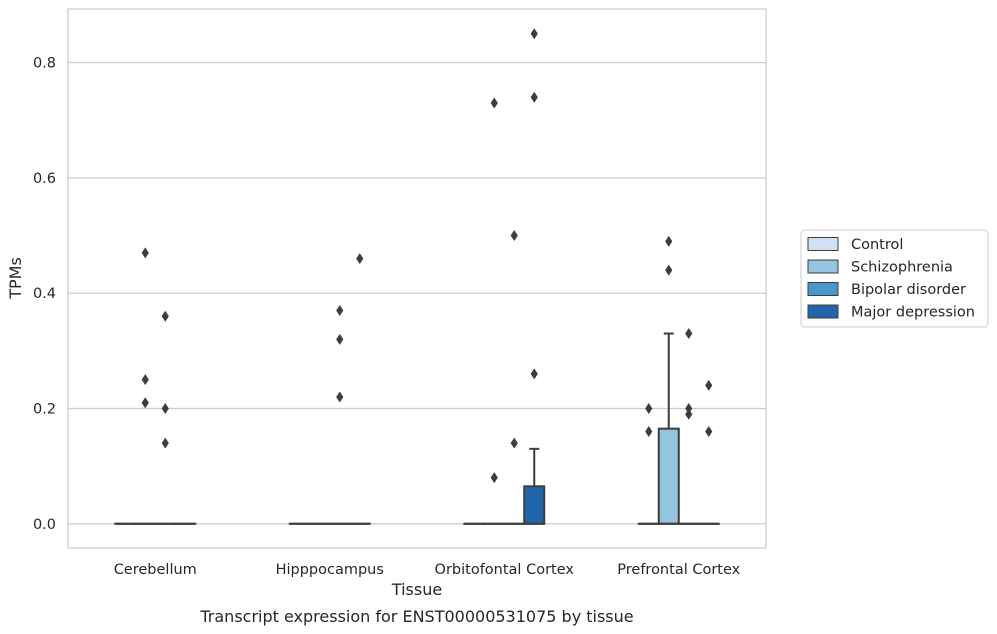 This screenshot has width=997, height=634. I want to click on legend-swatch-major-depression, so click(823, 311).